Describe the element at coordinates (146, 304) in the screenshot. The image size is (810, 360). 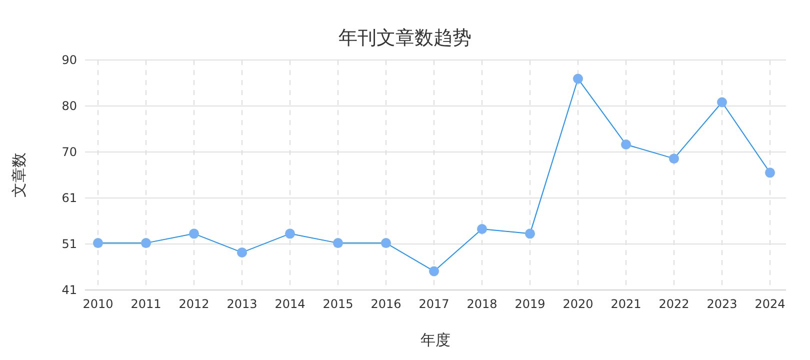
I see `xtick: 2011` at that location.